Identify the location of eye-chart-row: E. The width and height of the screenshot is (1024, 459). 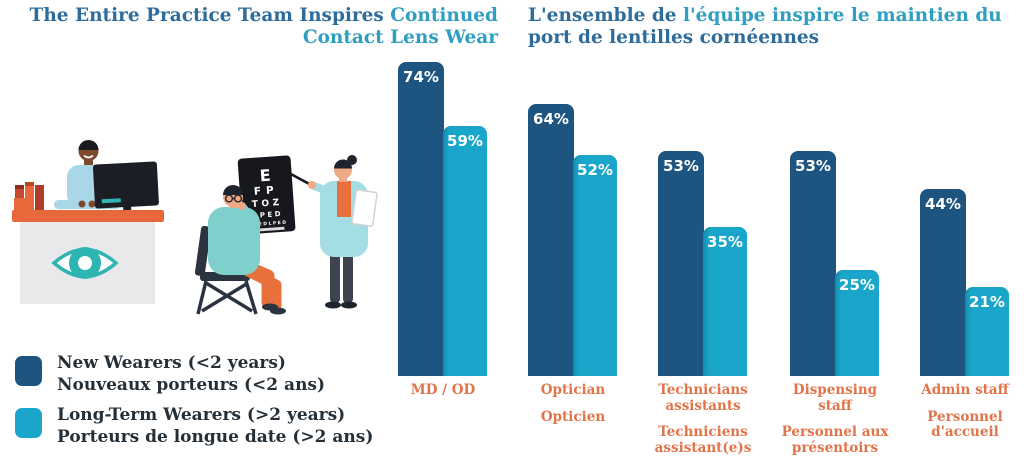
(265, 176).